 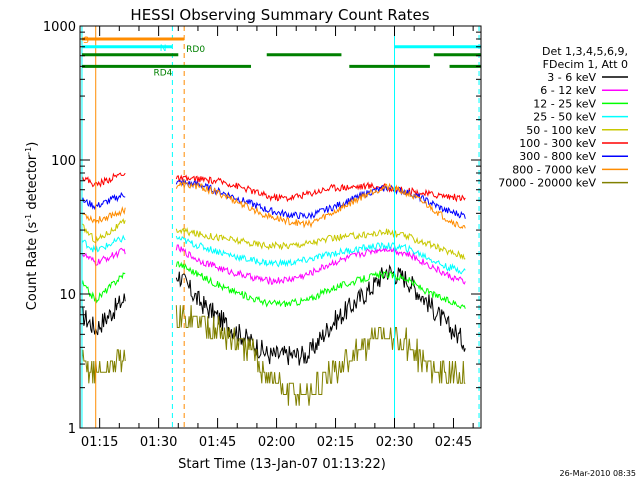 What do you see at coordinates (282, 464) in the screenshot?
I see `x-axis-label: Start Time (13-Jan-07 01:13:22)` at bounding box center [282, 464].